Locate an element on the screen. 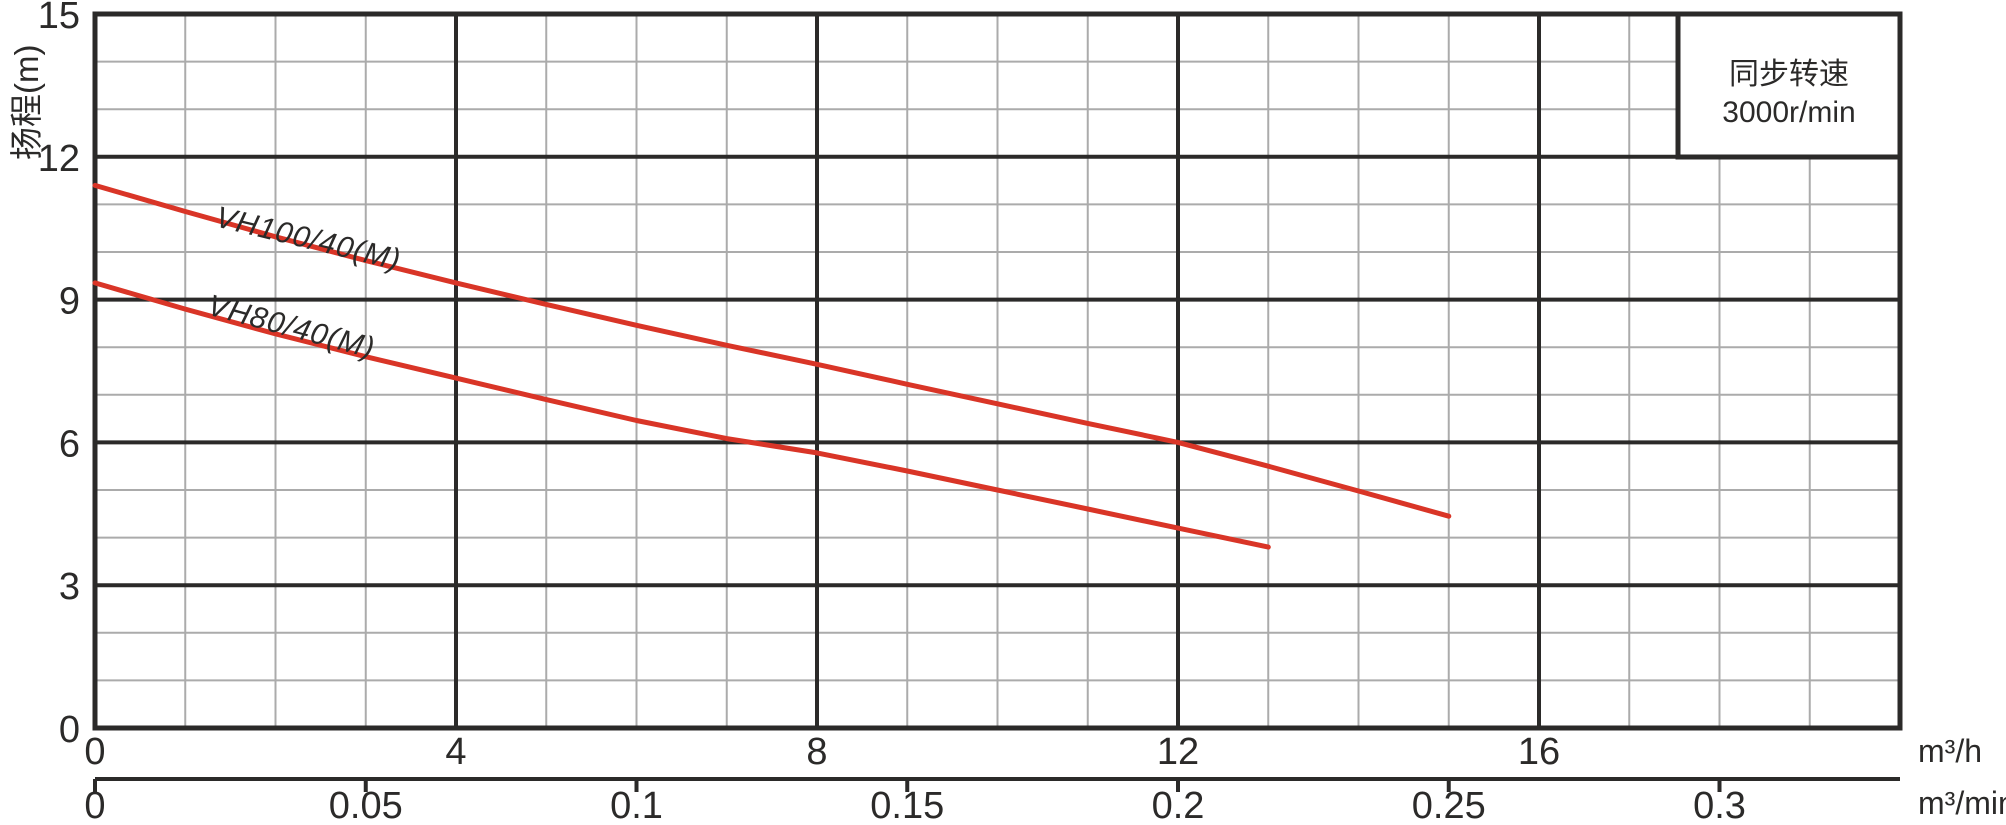 This screenshot has height=825, width=2006. x2-tick-label: 0.3 is located at coordinates (1719, 805).